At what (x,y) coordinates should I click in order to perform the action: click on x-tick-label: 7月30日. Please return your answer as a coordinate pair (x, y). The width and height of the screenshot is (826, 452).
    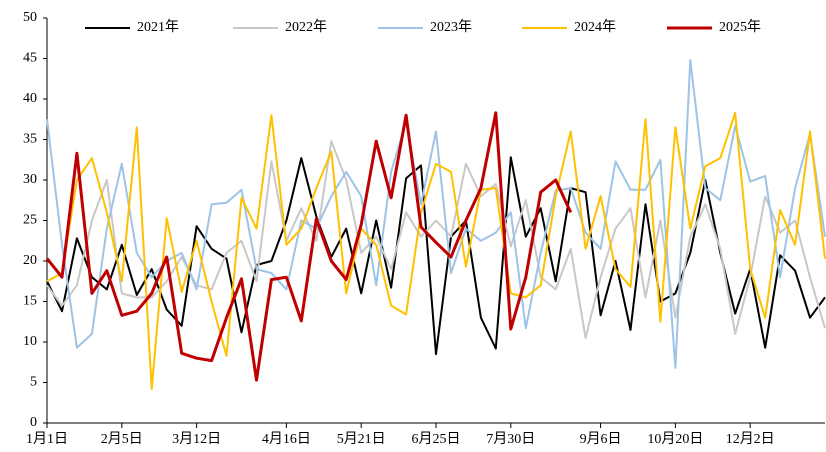
    Looking at the image, I should click on (510, 439).